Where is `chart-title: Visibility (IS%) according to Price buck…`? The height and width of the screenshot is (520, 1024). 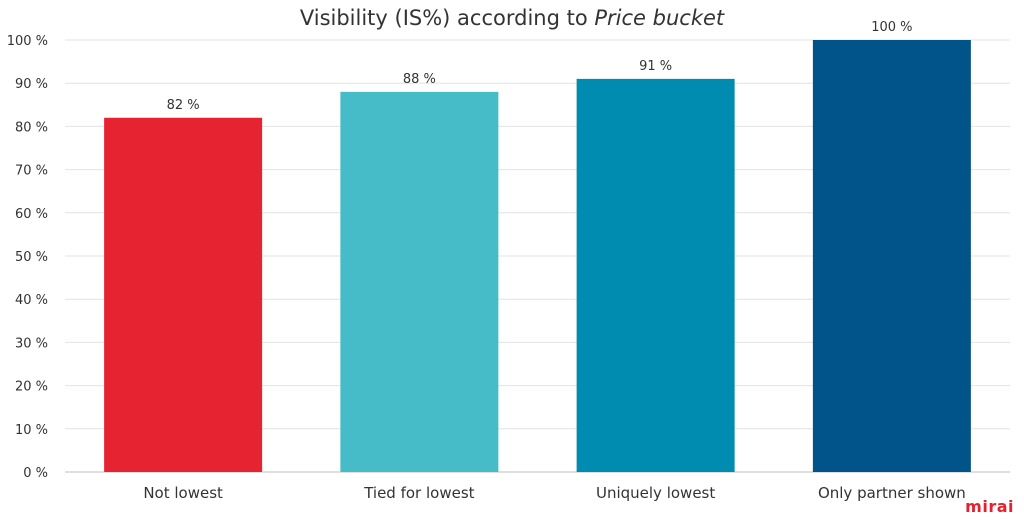
chart-title: Visibility (IS%) according to Price buck… is located at coordinates (512, 18).